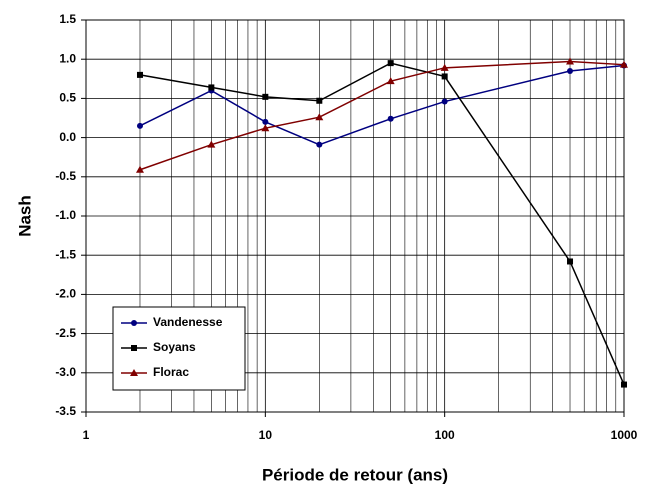  Describe the element at coordinates (67, 137) in the screenshot. I see `y-tick-label: 0.0` at that location.